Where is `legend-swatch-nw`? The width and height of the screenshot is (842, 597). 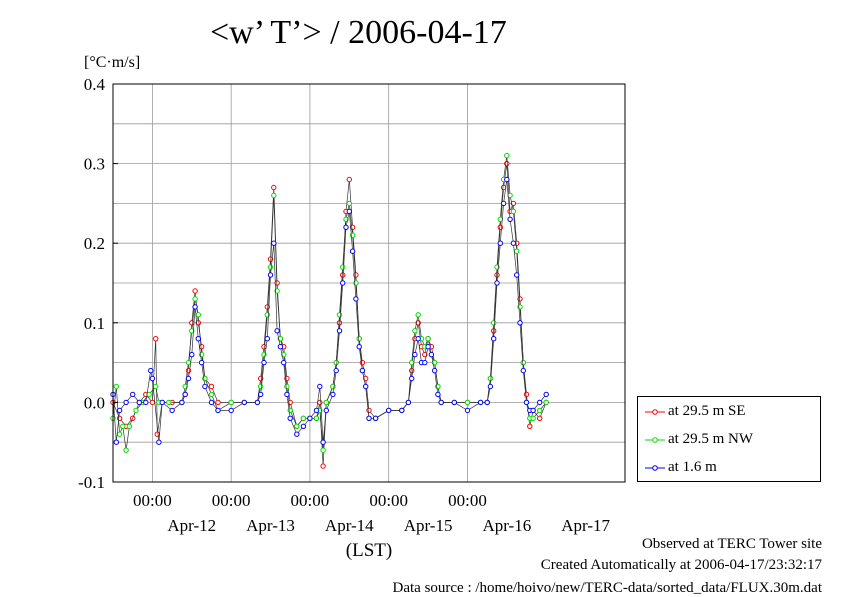 legend-swatch-nw is located at coordinates (655, 440).